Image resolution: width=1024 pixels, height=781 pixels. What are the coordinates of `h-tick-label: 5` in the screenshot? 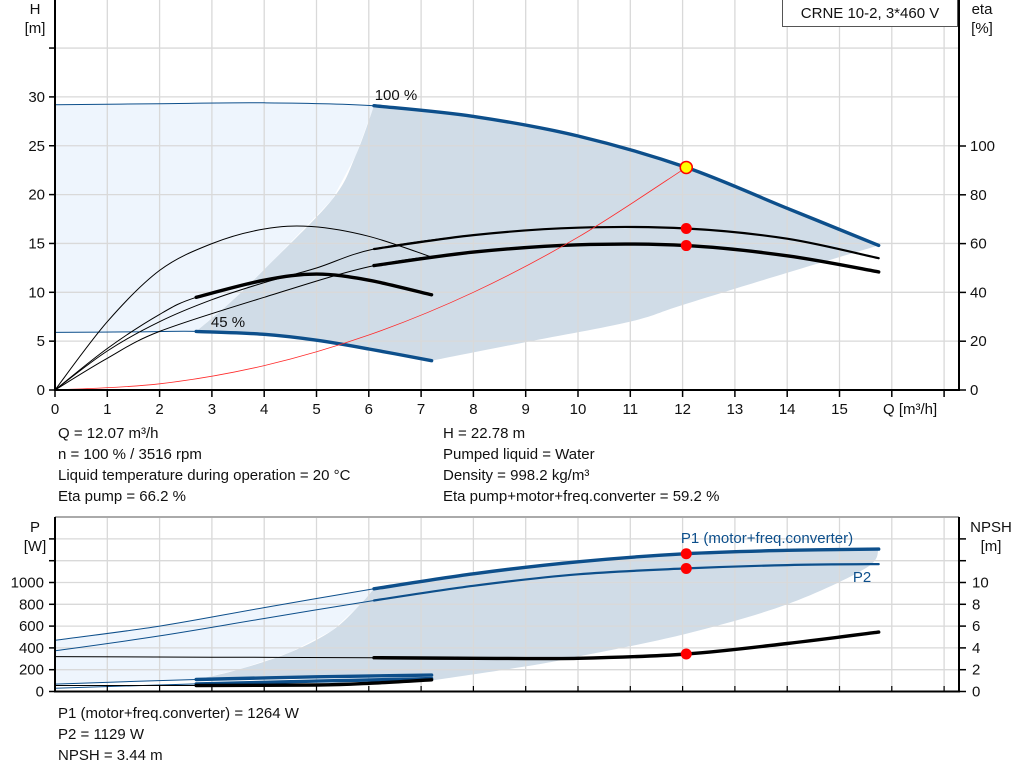 It's located at (41, 341).